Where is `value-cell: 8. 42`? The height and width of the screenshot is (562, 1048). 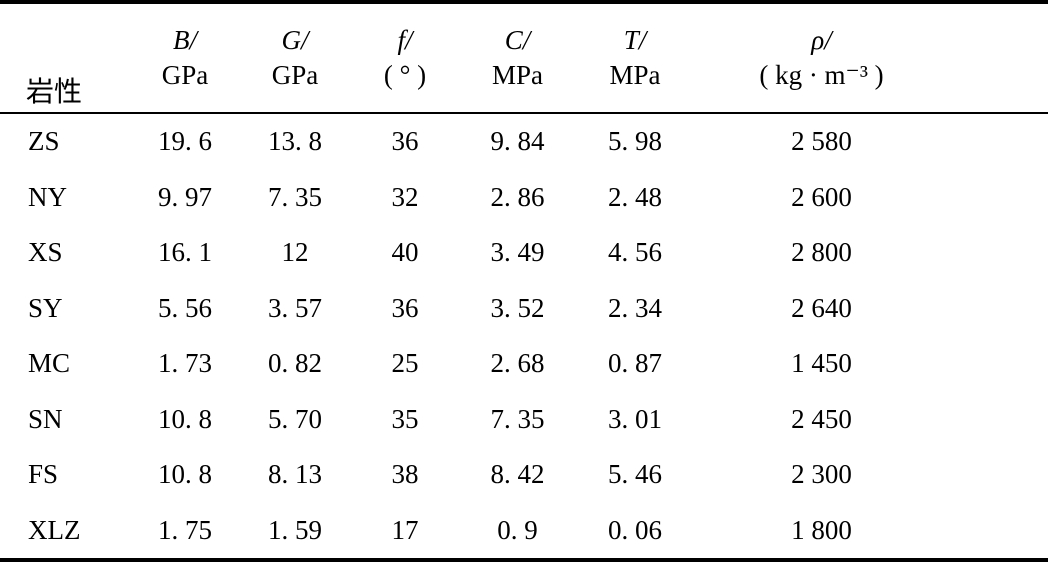 value-cell: 8. 42 is located at coordinates (517, 474).